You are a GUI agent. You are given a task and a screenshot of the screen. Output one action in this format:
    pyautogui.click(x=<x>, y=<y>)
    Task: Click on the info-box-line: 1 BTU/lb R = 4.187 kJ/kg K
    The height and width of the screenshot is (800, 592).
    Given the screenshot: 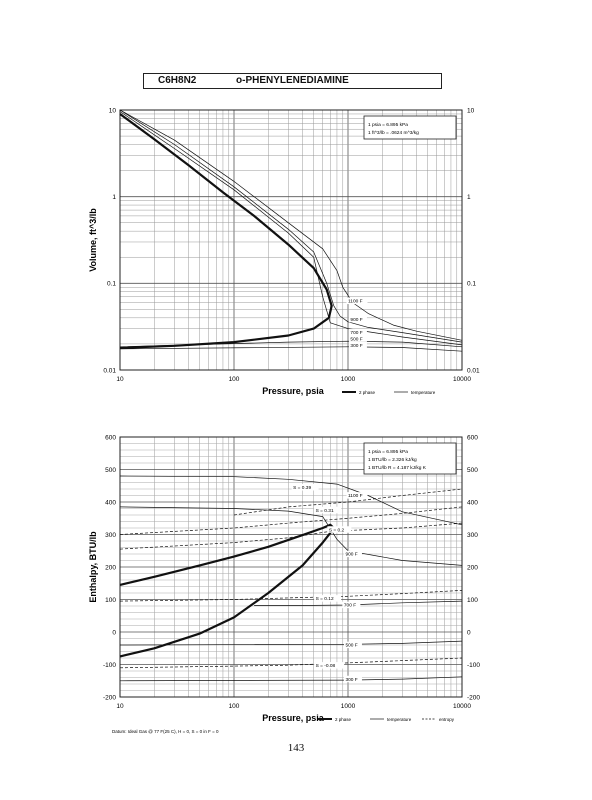 What is the action you would take?
    pyautogui.click(x=397, y=468)
    